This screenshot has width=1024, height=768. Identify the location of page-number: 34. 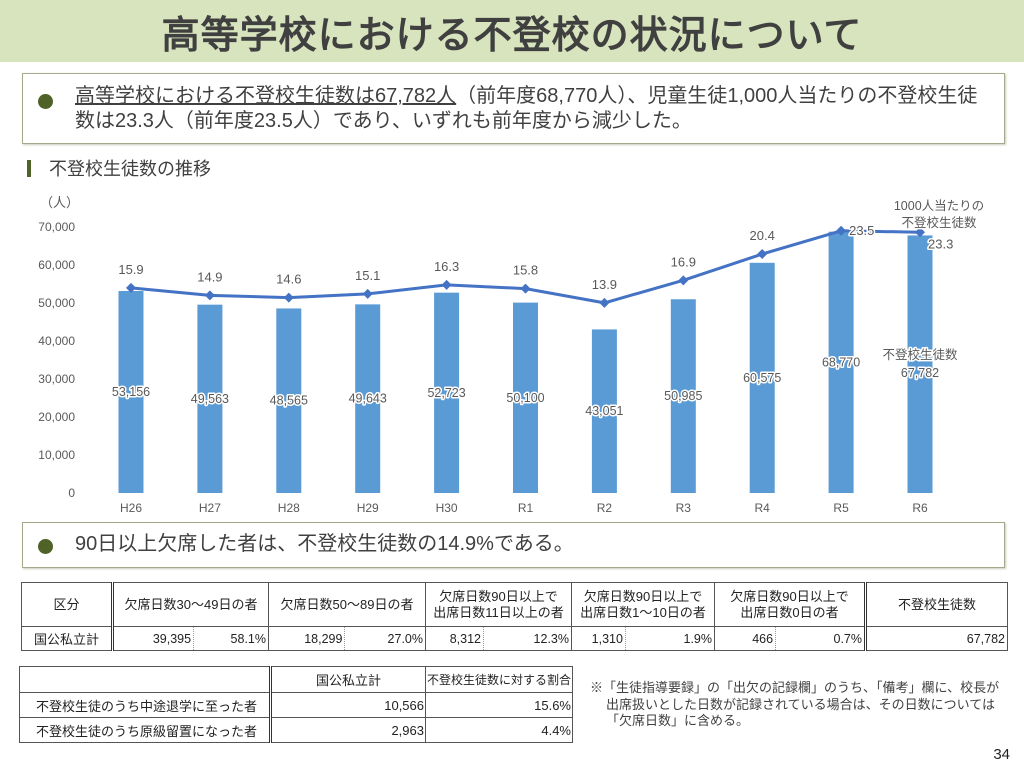
(1001, 754).